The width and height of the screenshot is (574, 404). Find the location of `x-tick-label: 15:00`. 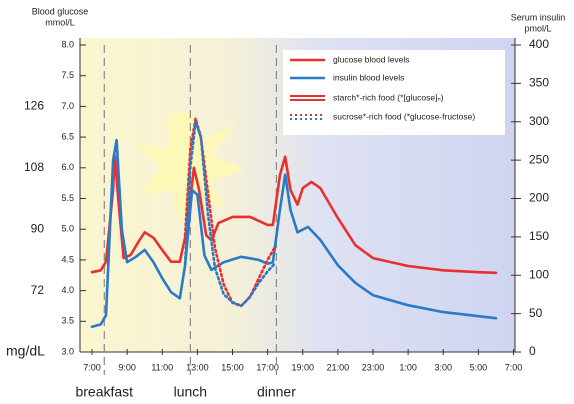

x-tick-label: 15:00 is located at coordinates (232, 367).